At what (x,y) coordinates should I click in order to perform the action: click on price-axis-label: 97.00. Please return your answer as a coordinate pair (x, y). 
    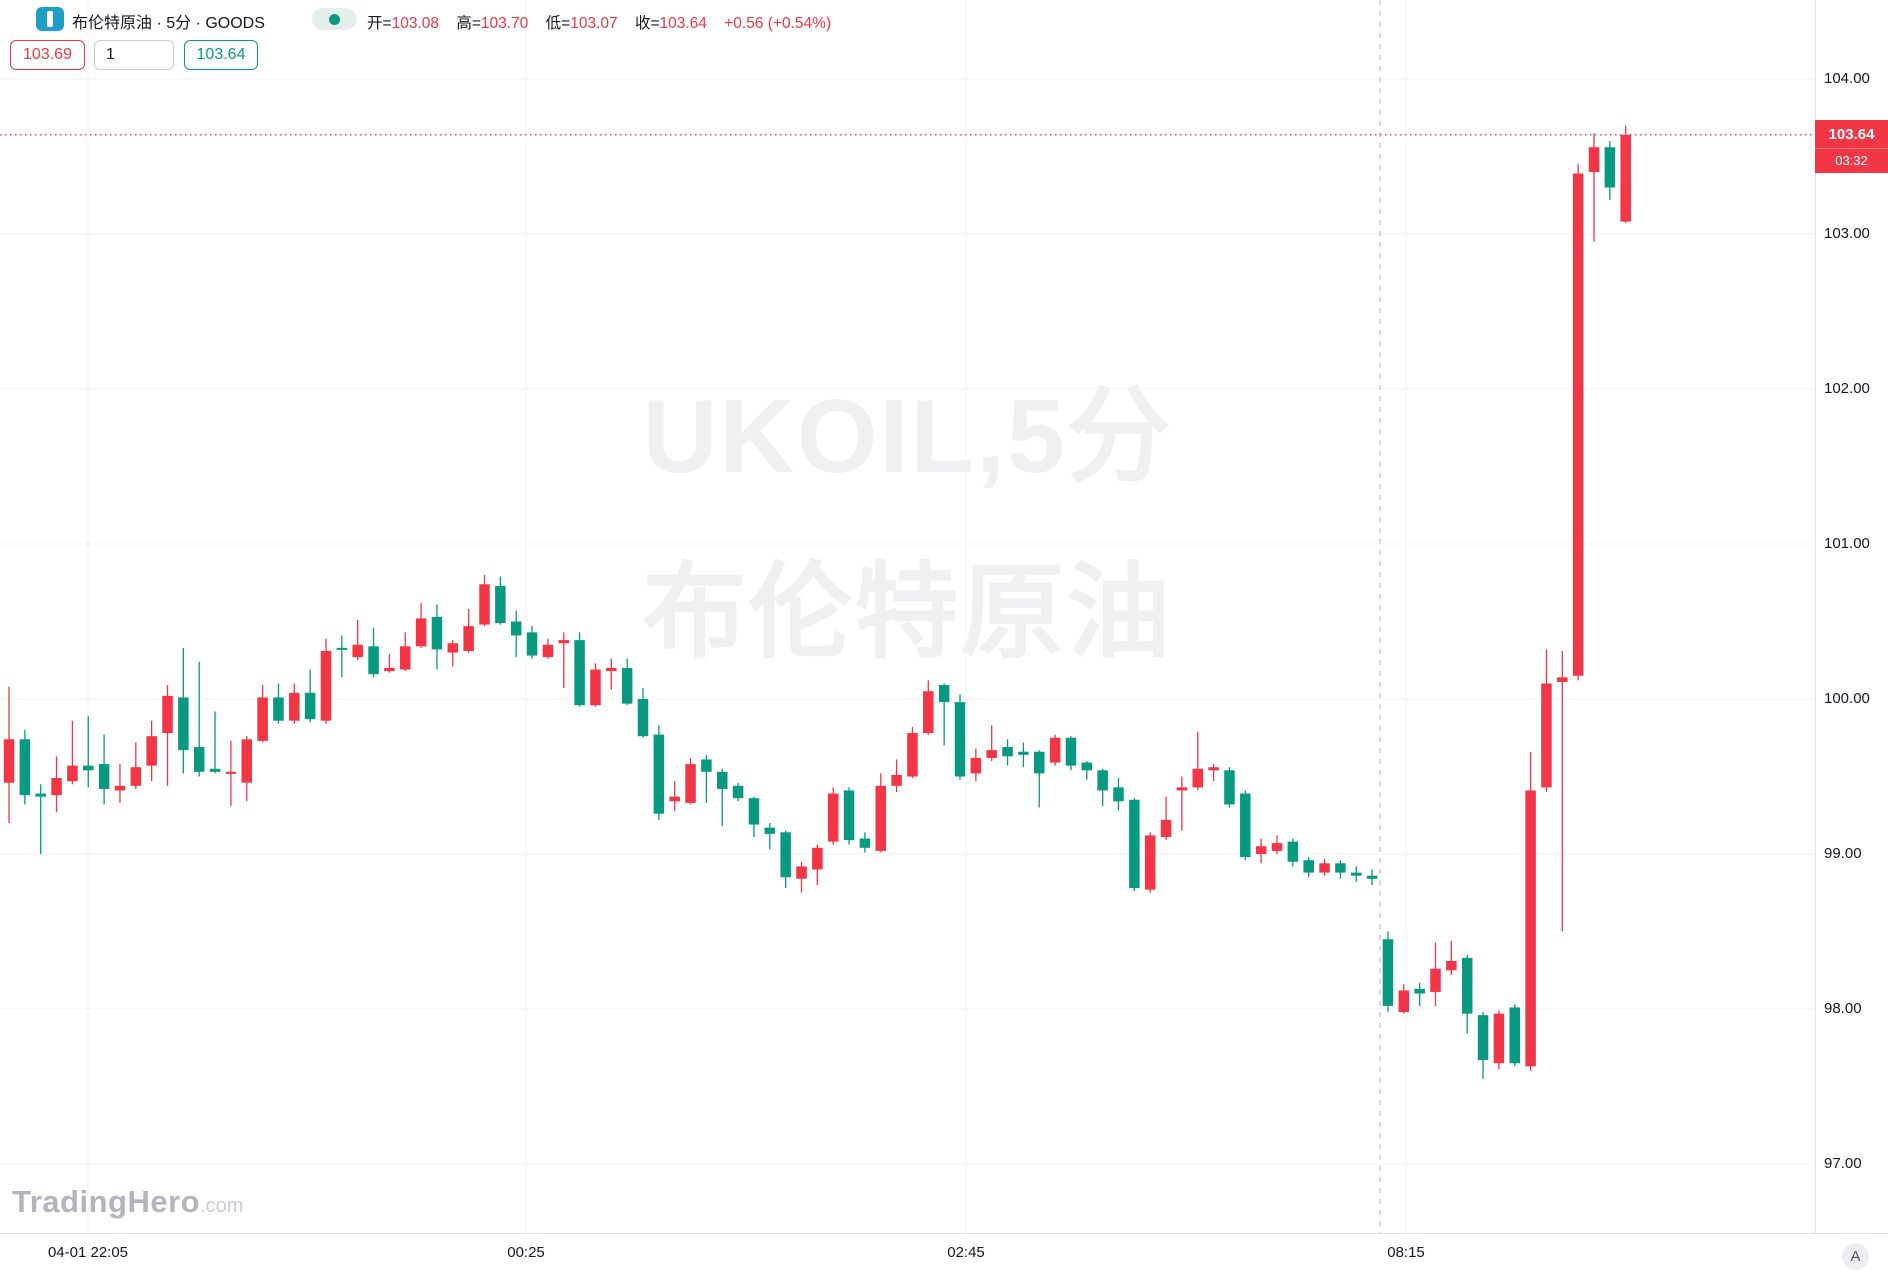
    Looking at the image, I should click on (1843, 1163).